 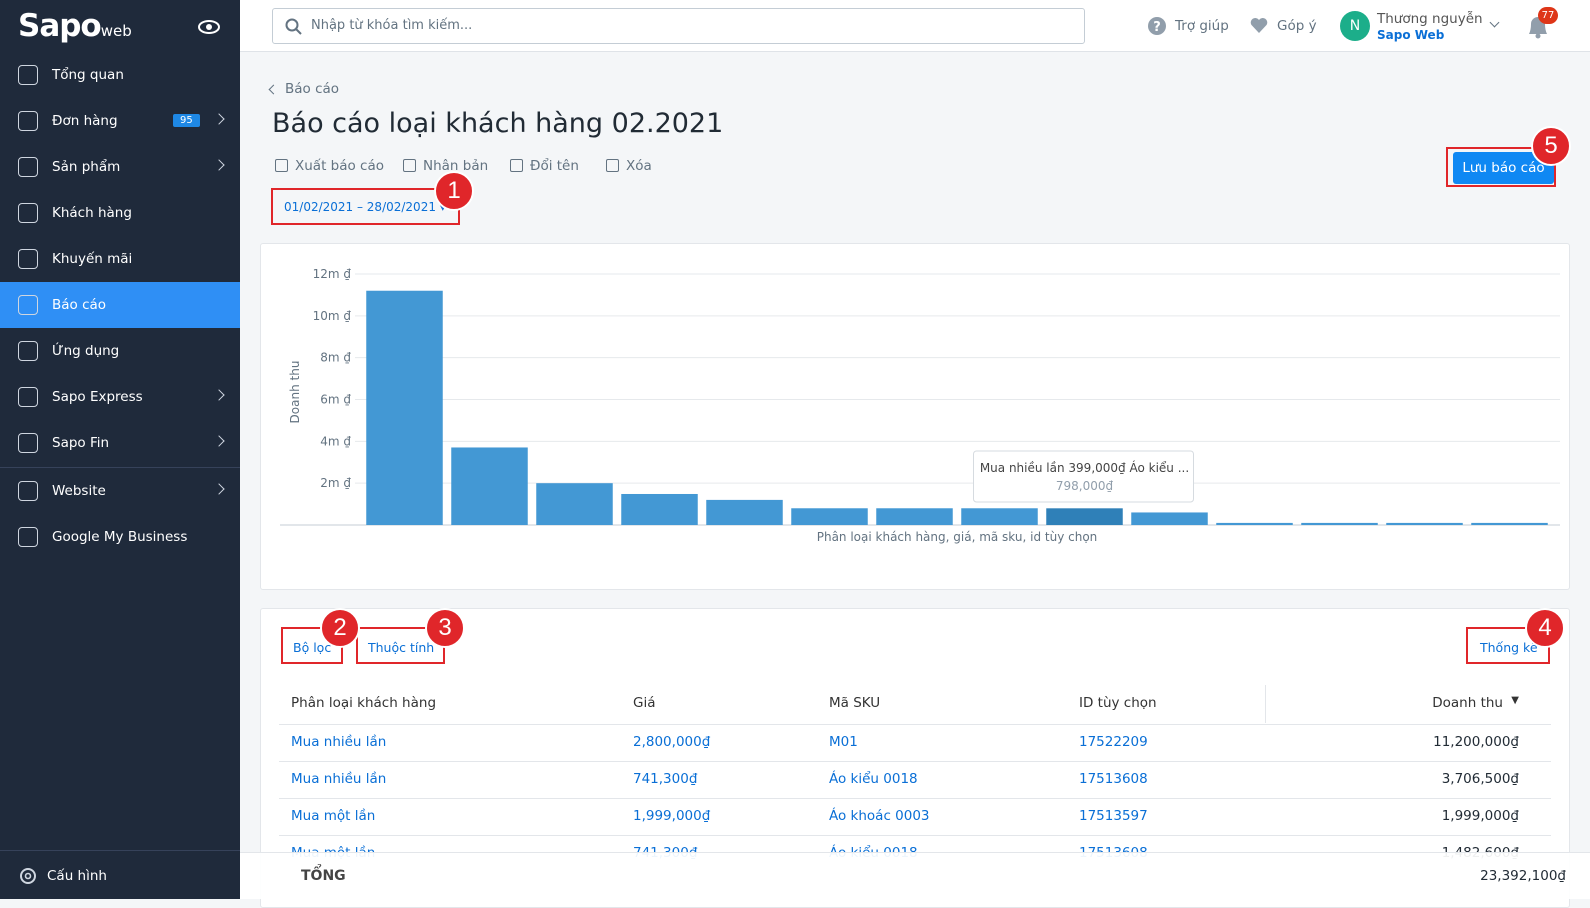 I want to click on statistics-button: Thống kê, so click(x=1509, y=647).